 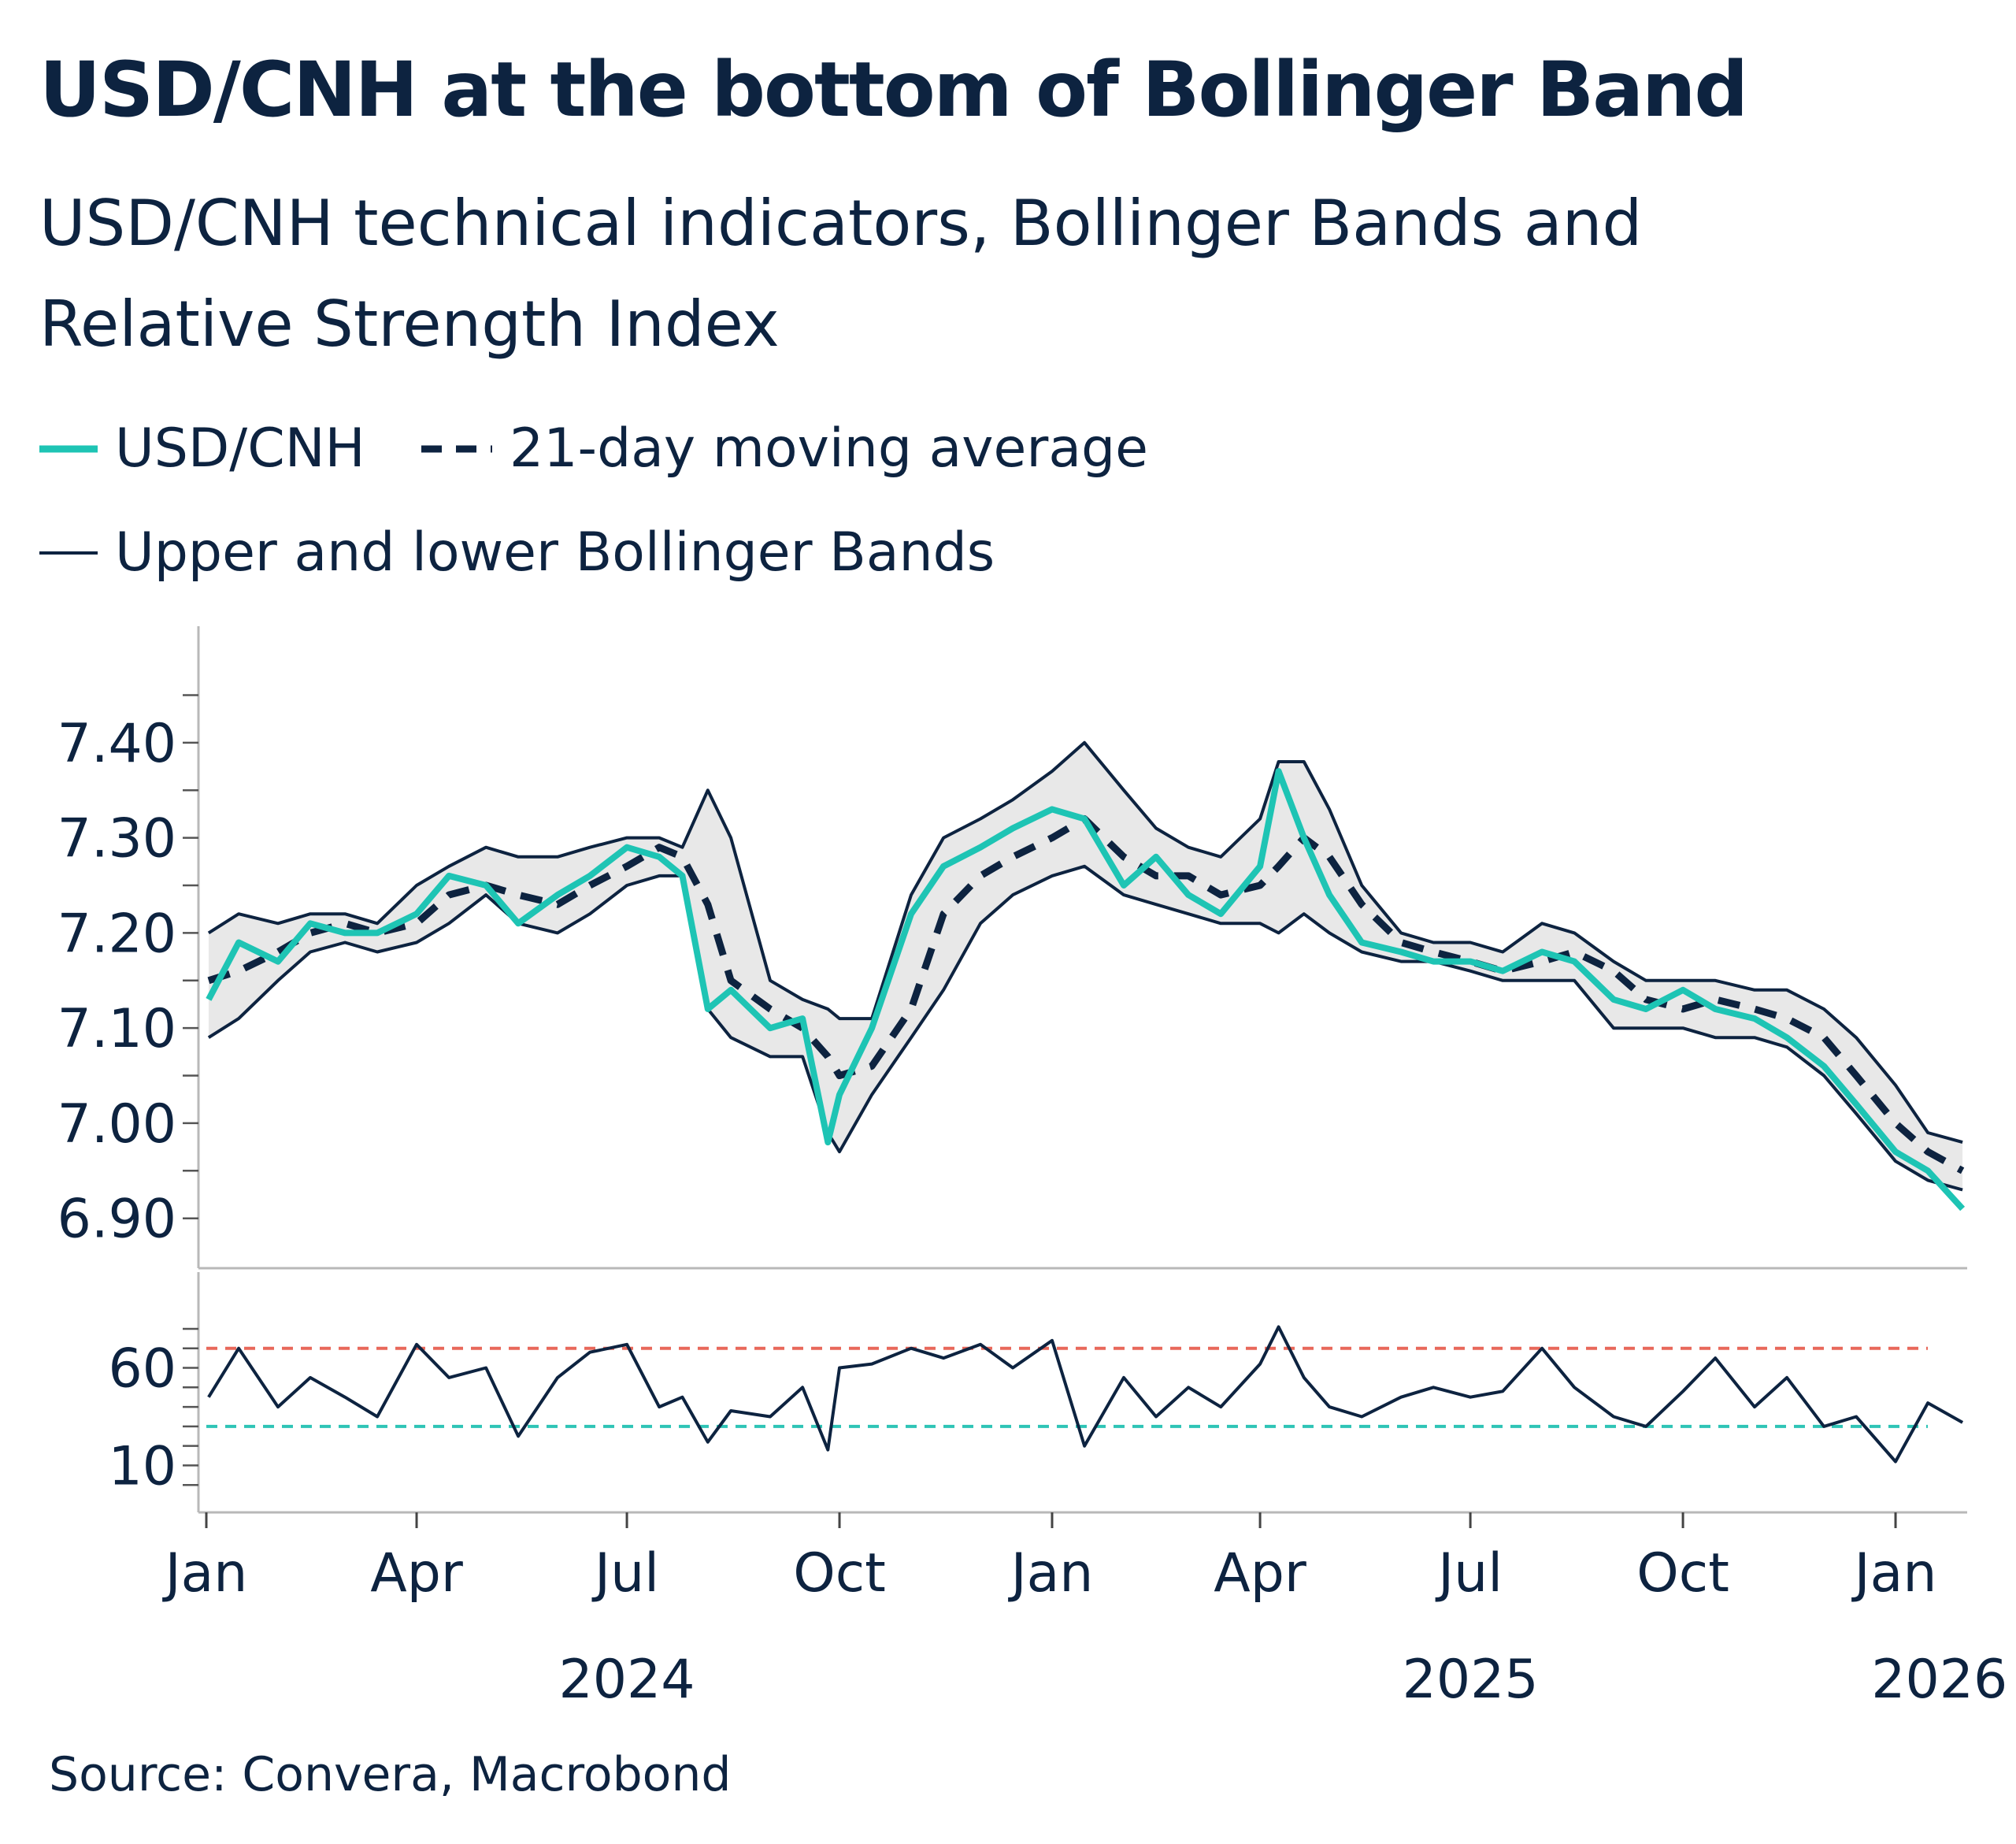 I want to click on x-tick-label-year: 2024, so click(x=627, y=1679).